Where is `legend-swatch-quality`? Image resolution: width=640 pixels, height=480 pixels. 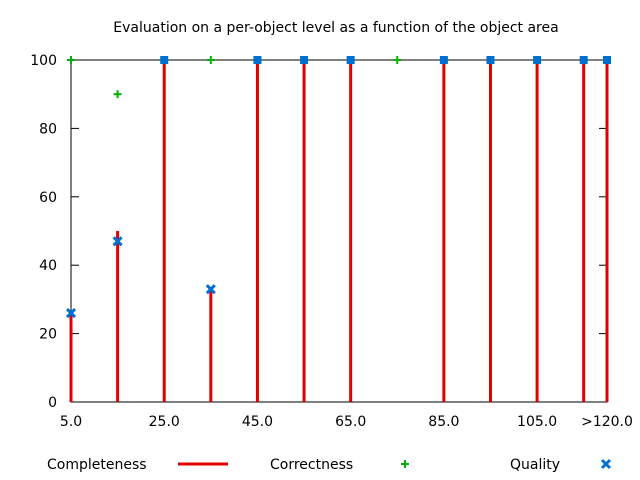 legend-swatch-quality is located at coordinates (606, 464).